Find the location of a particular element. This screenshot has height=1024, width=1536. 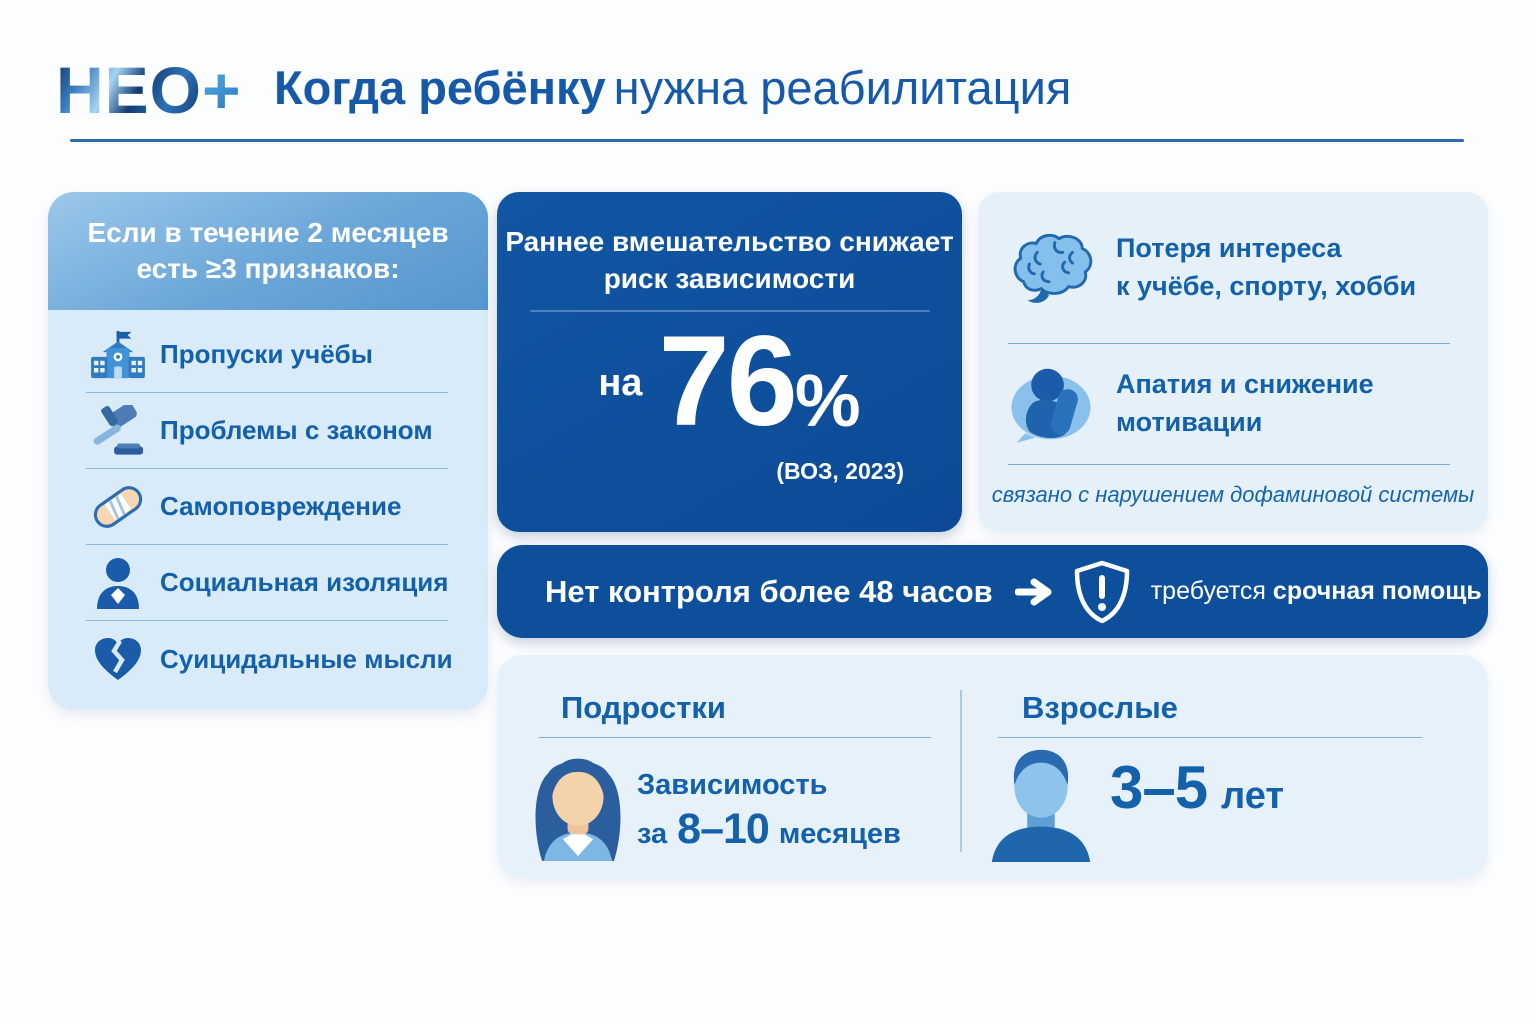

adults-value: 3–5 is located at coordinates (1159, 787).